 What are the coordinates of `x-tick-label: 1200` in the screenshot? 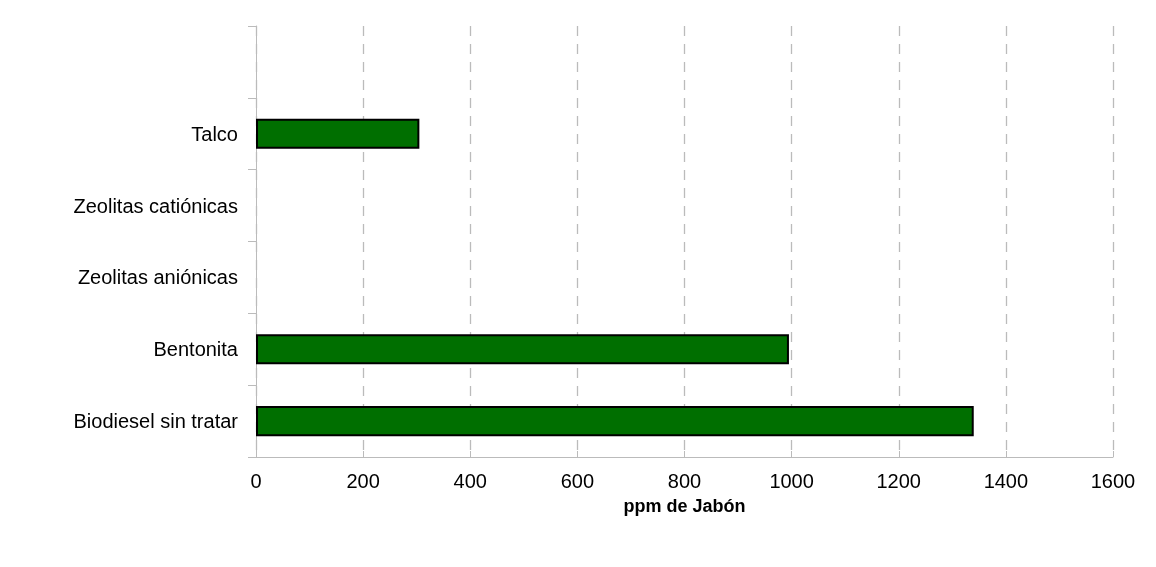 It's located at (898, 481).